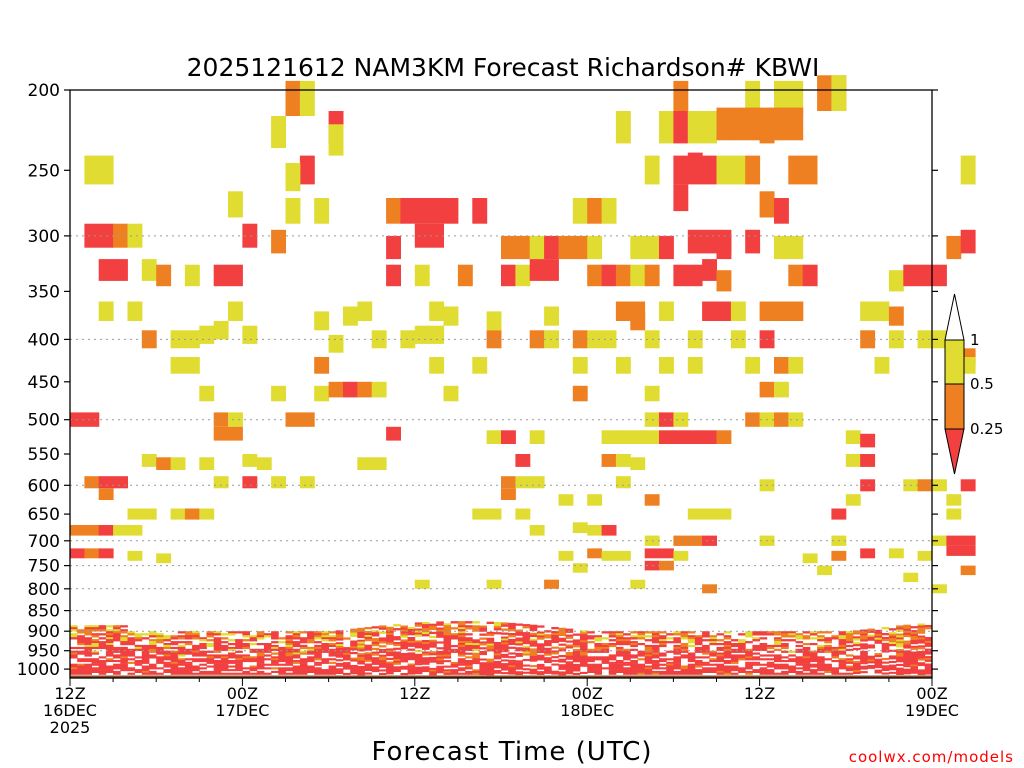  Describe the element at coordinates (242, 693) in the screenshot. I see `x-tick-label: 00Z` at that location.